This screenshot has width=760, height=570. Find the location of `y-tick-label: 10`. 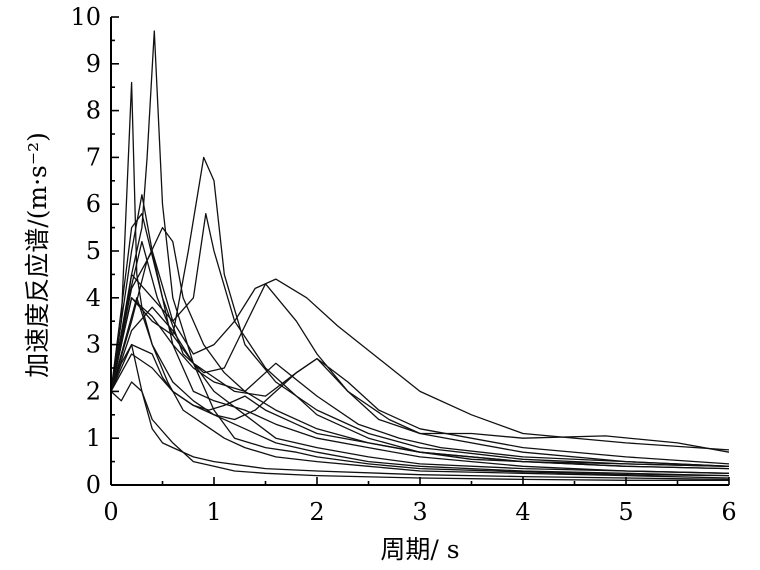

y-tick-label: 10 is located at coordinates (85, 17).